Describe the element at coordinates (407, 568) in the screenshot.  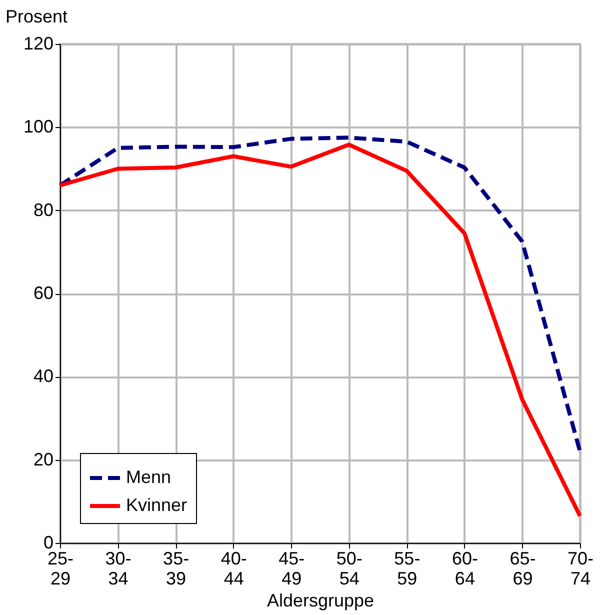
I see `x-tick-label: 55-59` at that location.